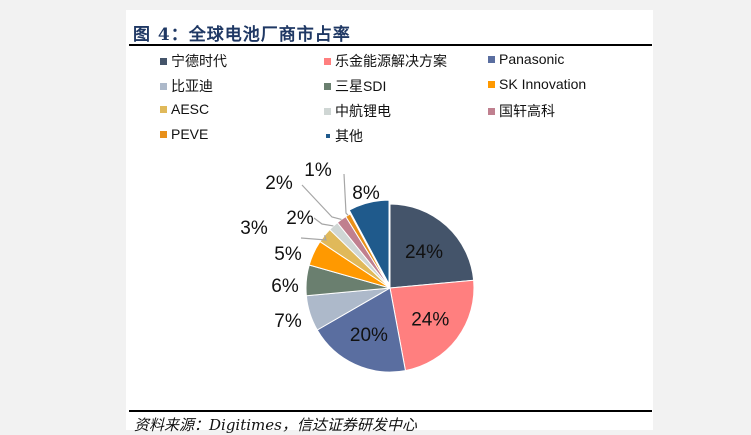 This screenshot has width=751, height=435. Describe the element at coordinates (390, 45) in the screenshot. I see `title-divider` at that location.